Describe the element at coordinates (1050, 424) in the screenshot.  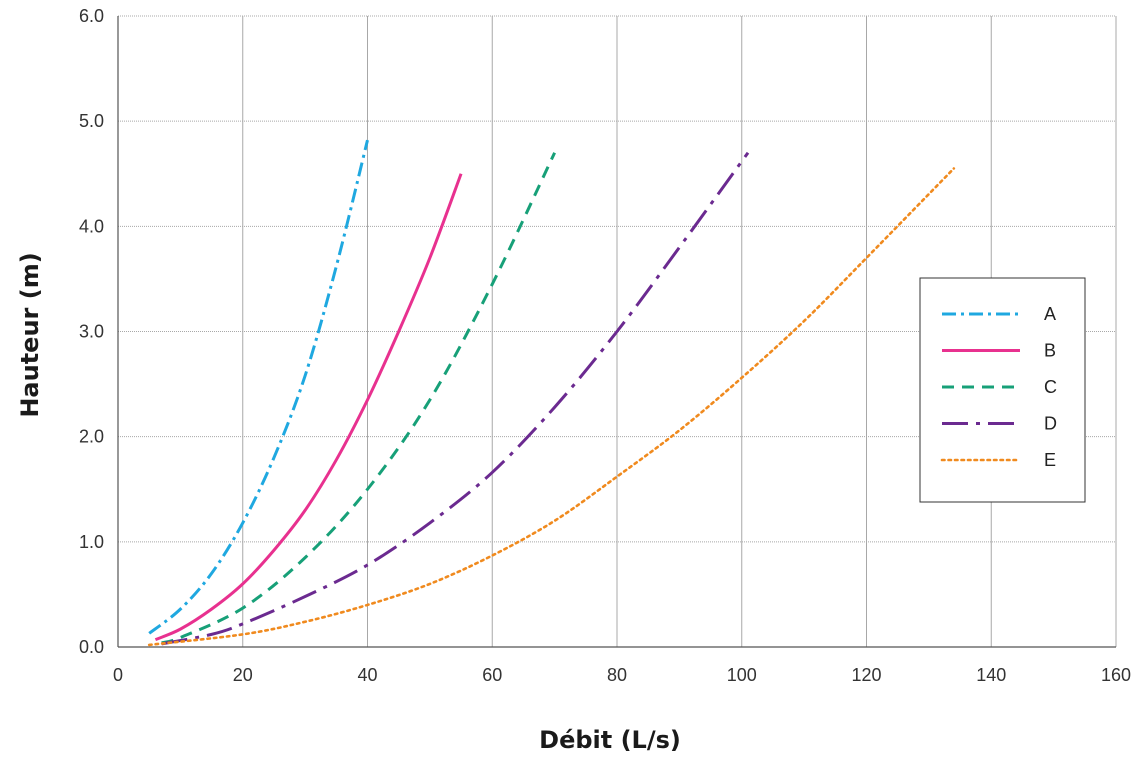
I see `legend-label-d: D` at that location.